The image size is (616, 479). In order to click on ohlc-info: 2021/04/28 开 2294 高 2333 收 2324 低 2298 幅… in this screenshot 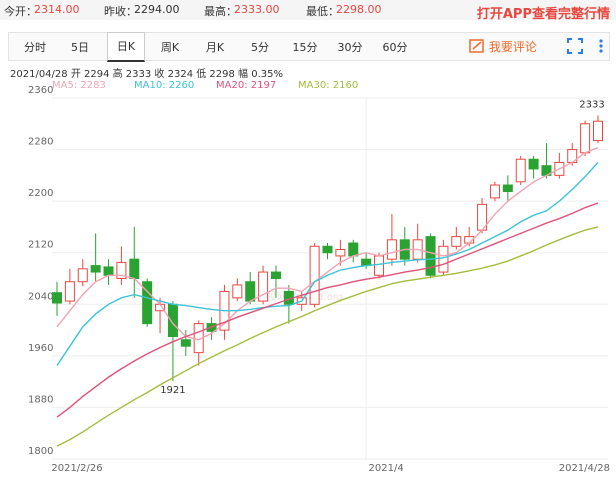, I will do `click(146, 74)`.